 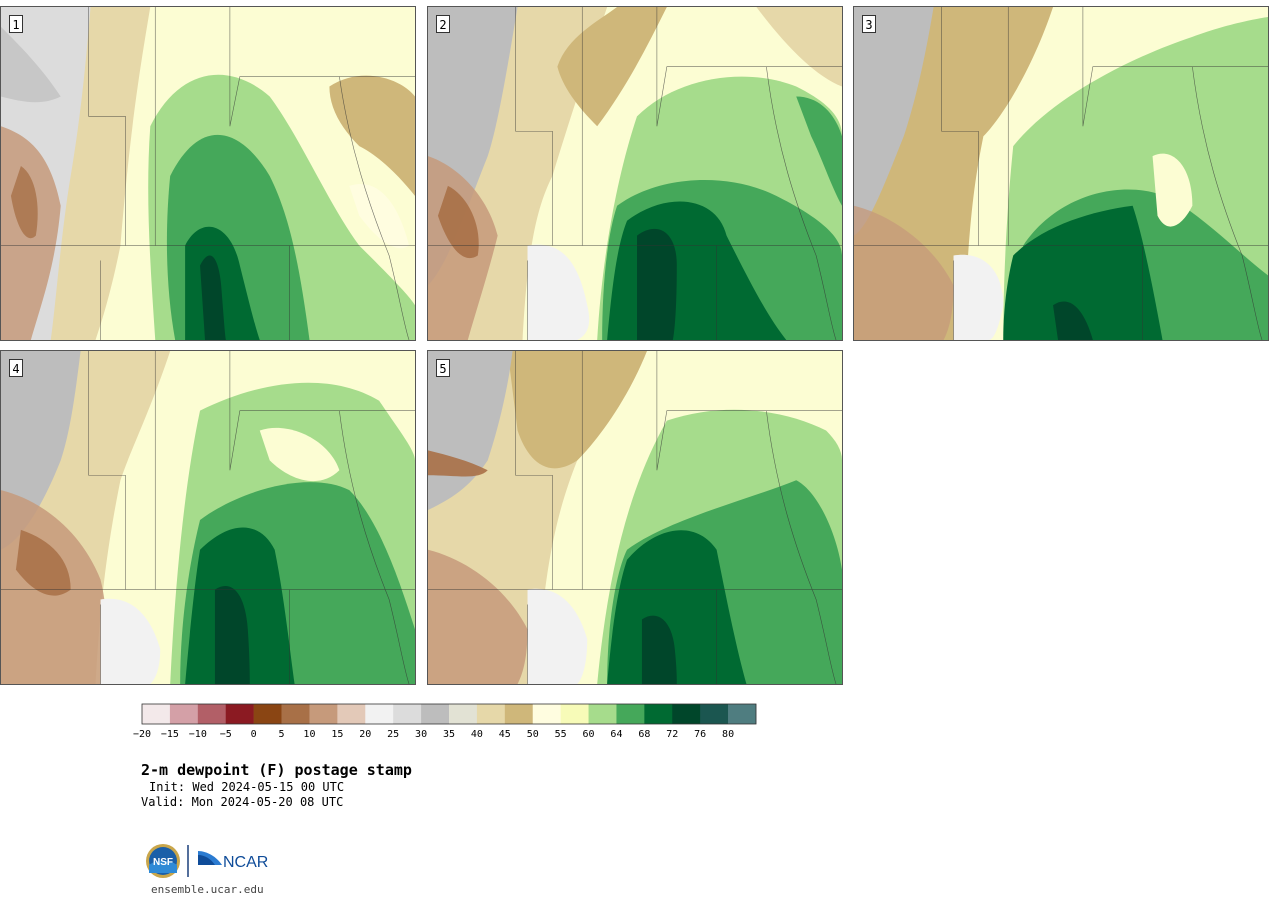 I want to click on colorbar-tick-label: 72, so click(x=672, y=734).